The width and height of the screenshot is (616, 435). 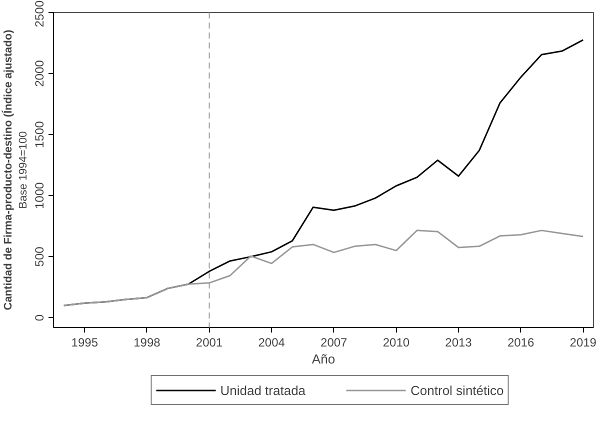 What do you see at coordinates (39, 195) in the screenshot?
I see `y-tick-label: 1000` at bounding box center [39, 195].